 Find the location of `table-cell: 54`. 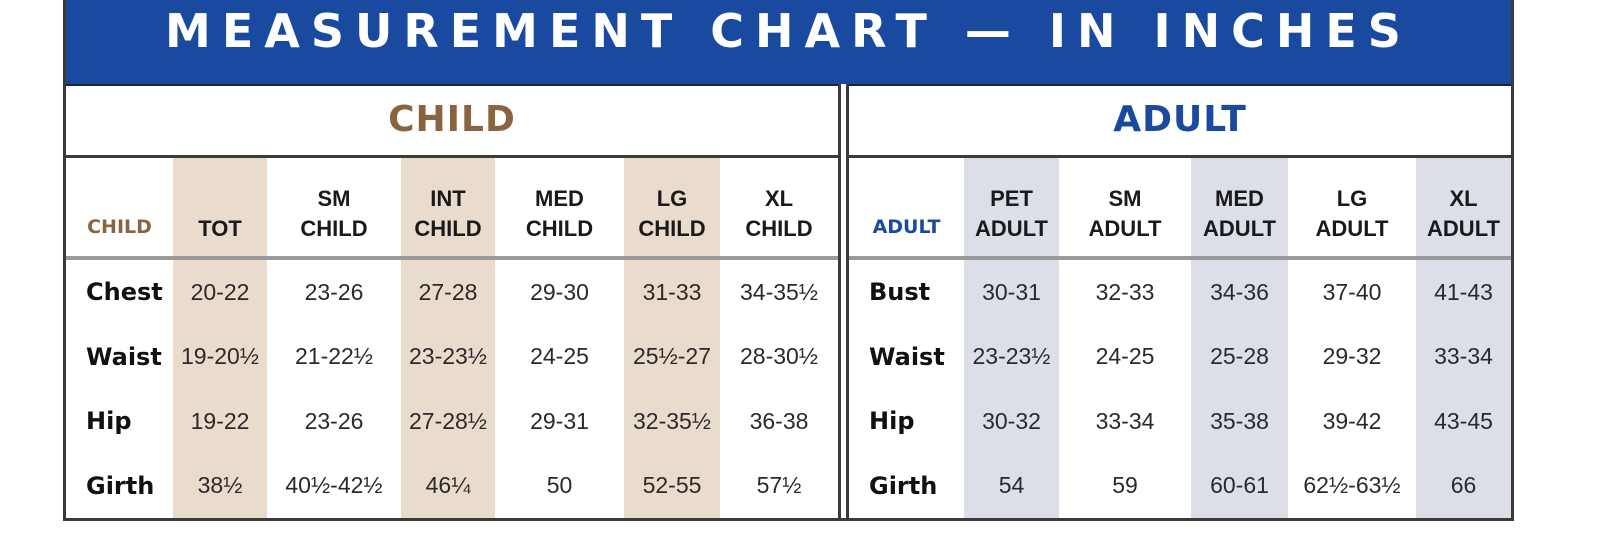

table-cell: 54 is located at coordinates (1011, 485).